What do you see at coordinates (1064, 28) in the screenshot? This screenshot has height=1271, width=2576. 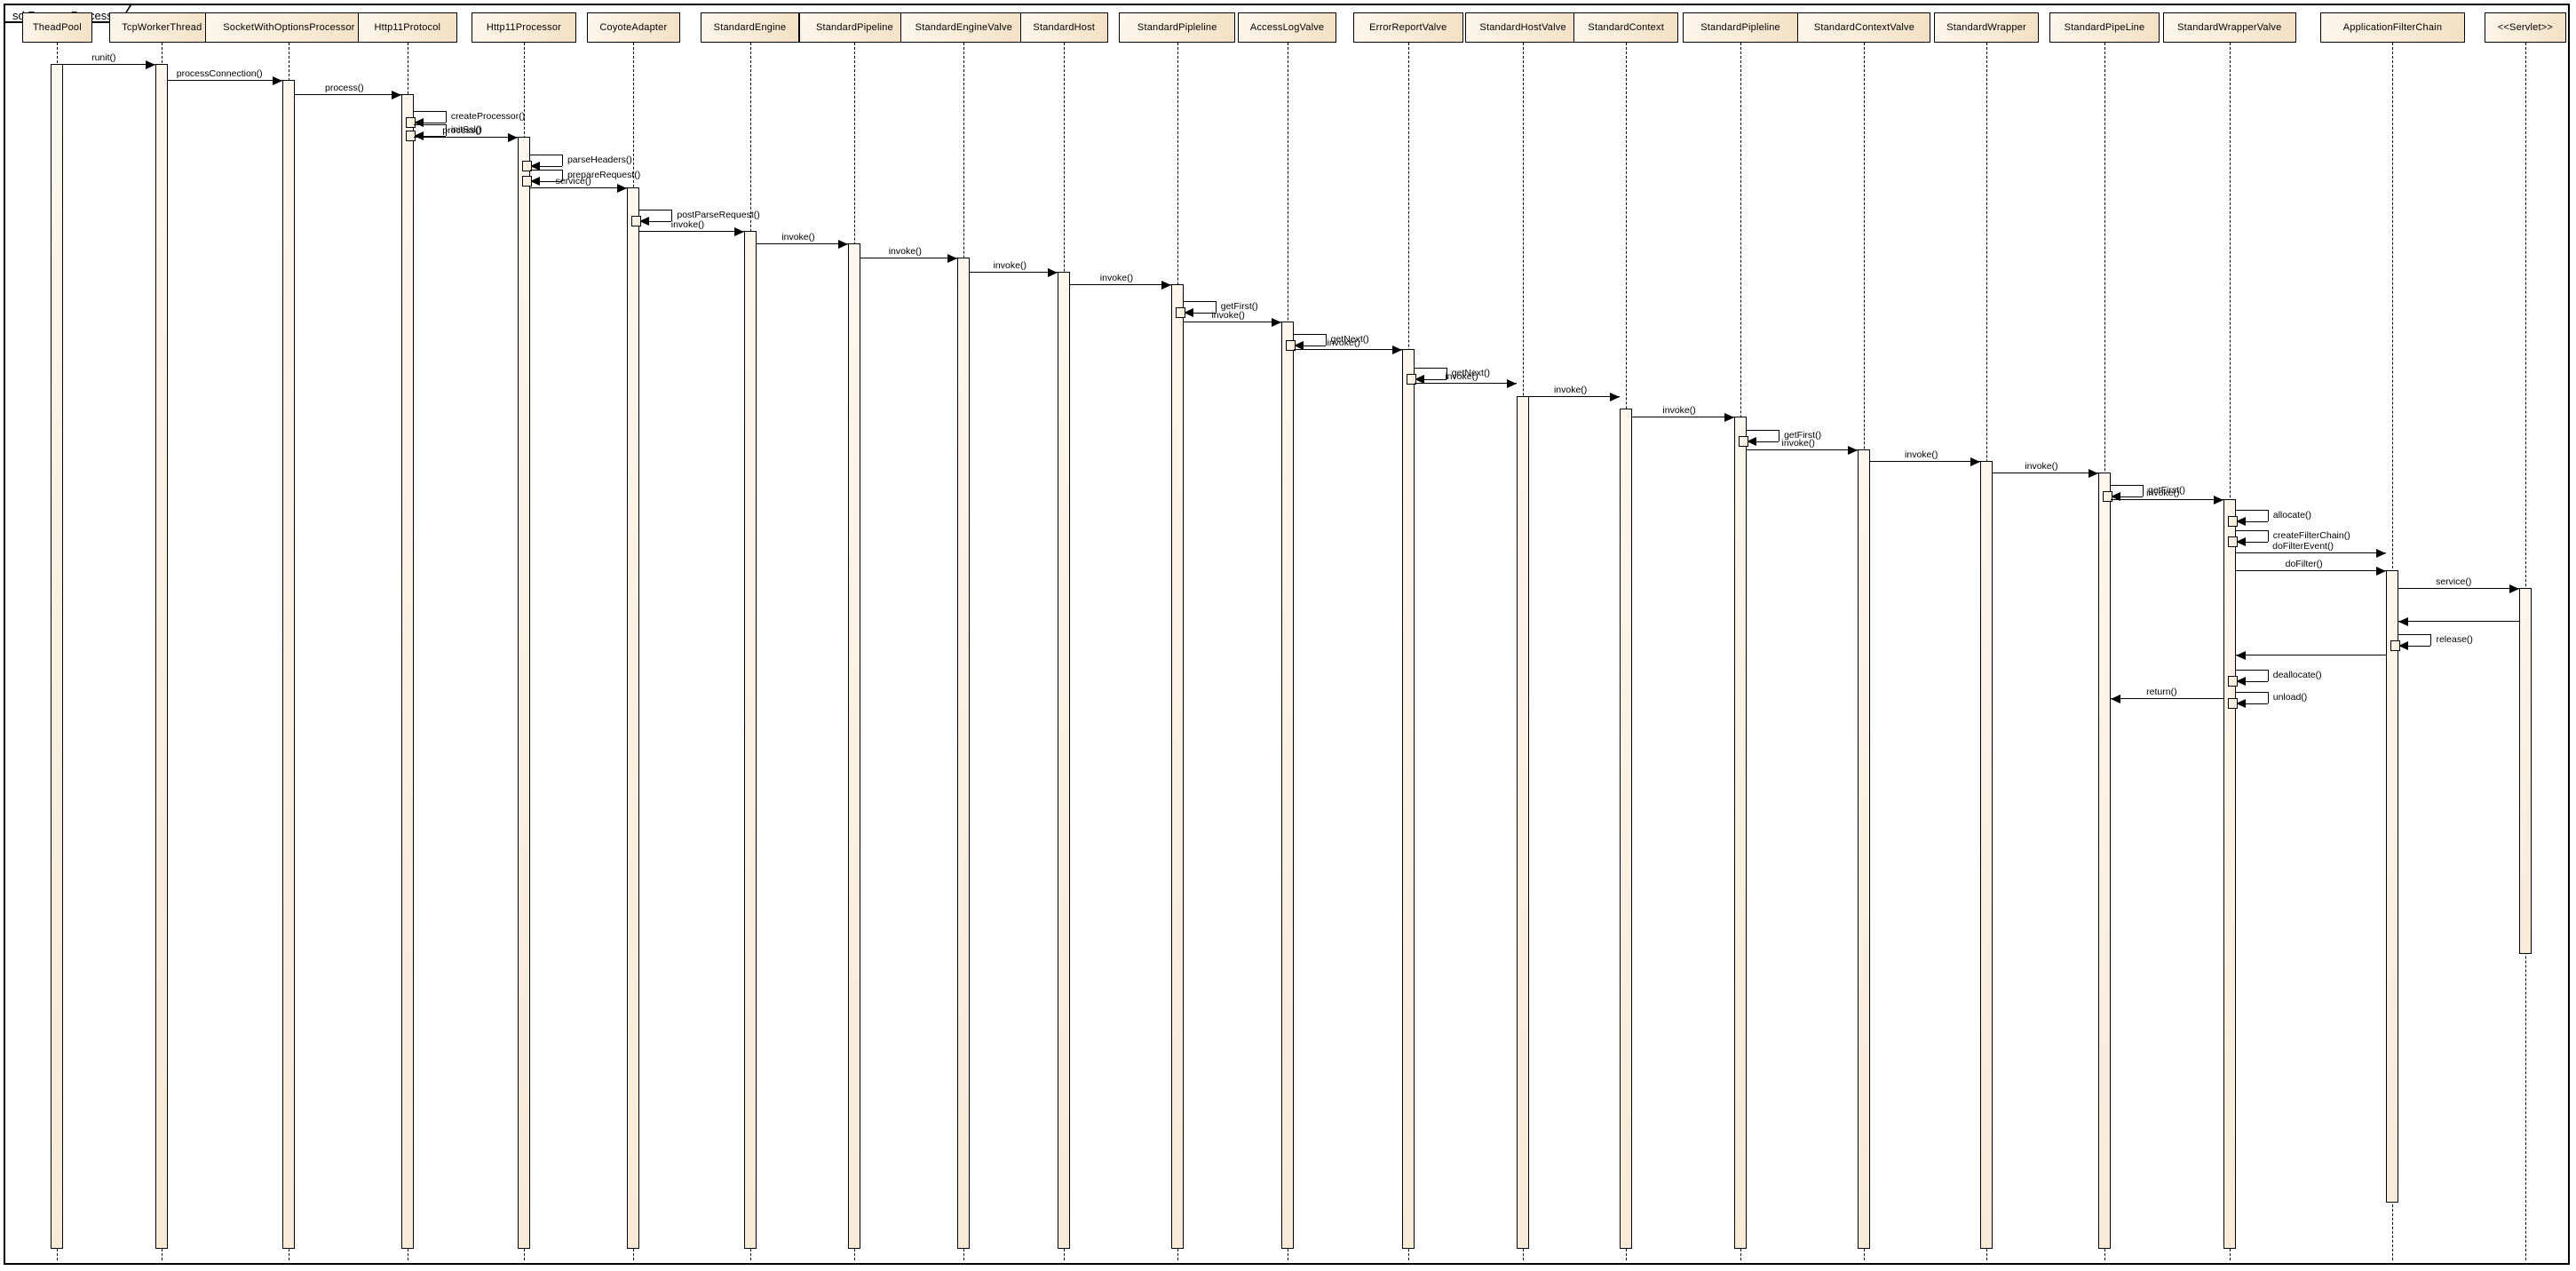 I see `lifeline-box: StandardHost` at bounding box center [1064, 28].